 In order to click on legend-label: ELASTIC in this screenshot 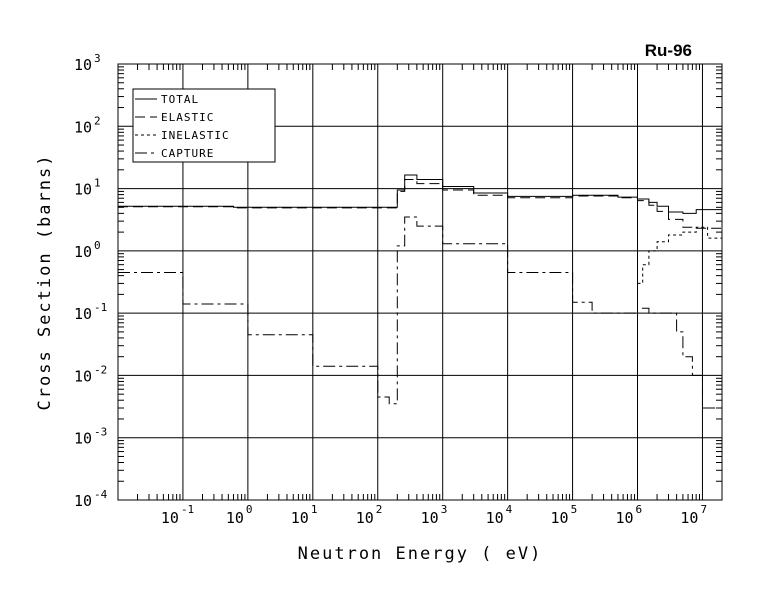, I will do `click(187, 117)`.